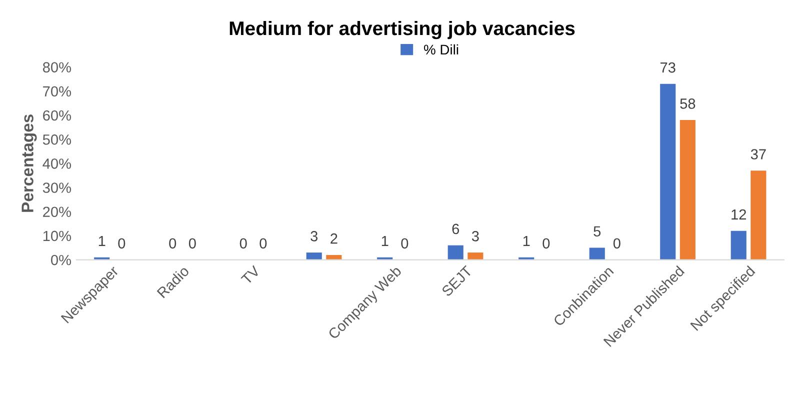 The width and height of the screenshot is (804, 419). What do you see at coordinates (758, 154) in the screenshot?
I see `data-label: 37` at bounding box center [758, 154].